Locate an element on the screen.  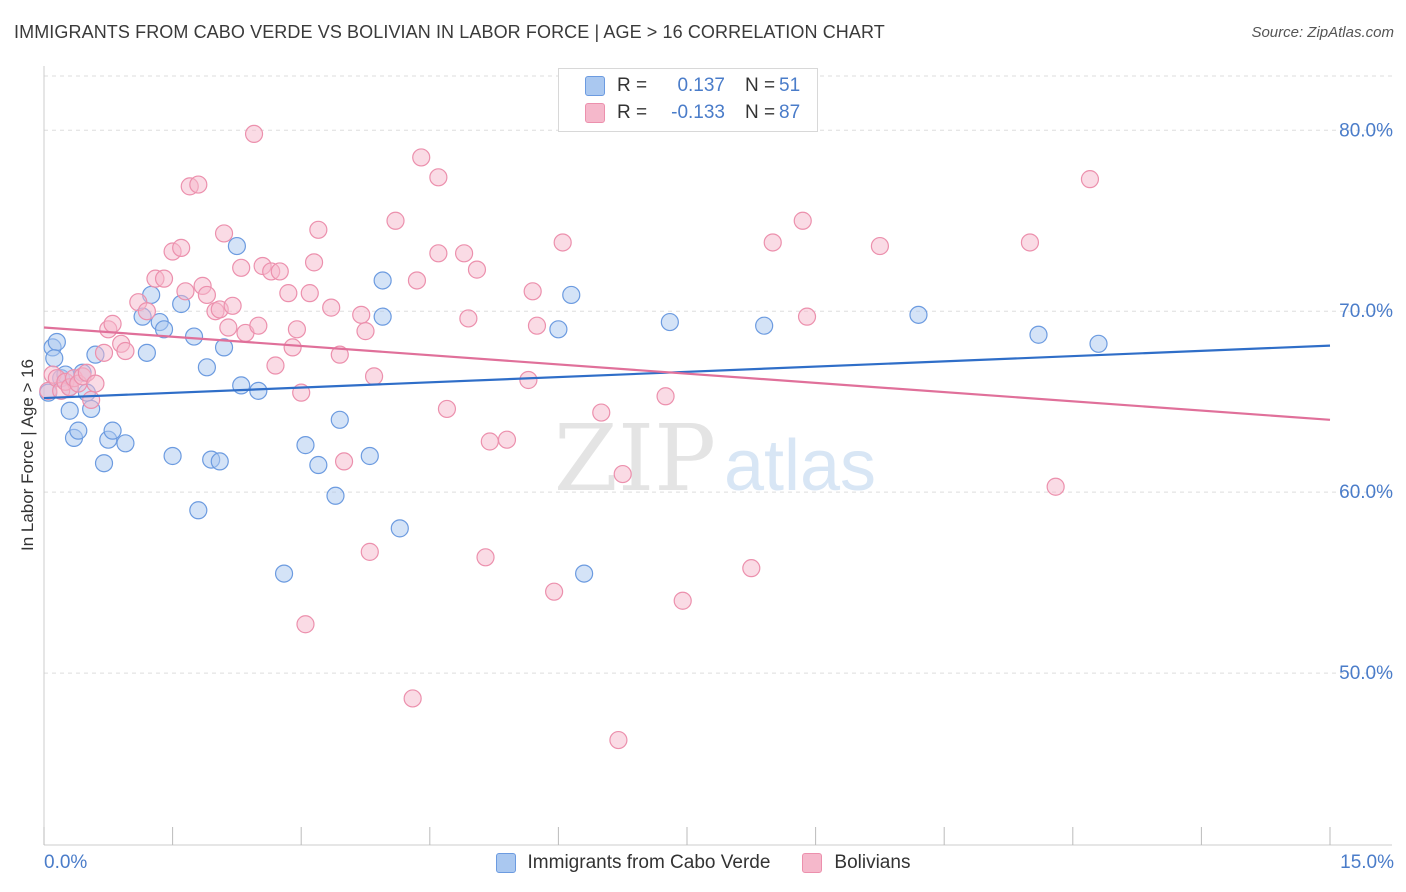
y-tick-label: 80.0% is located at coordinates (1366, 130).